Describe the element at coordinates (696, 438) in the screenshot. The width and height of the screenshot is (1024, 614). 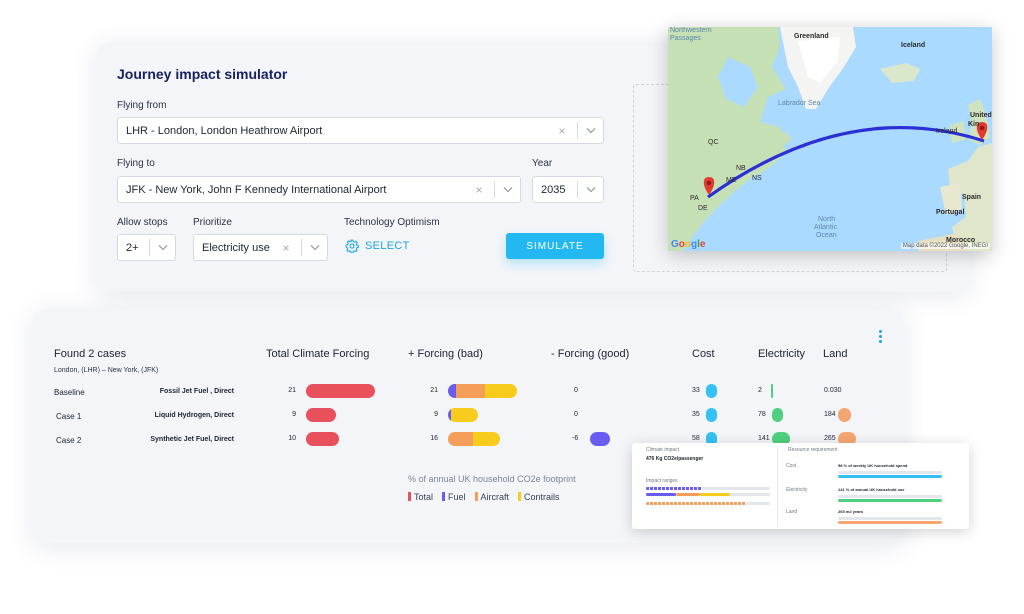
I see `cost-value: 58` at that location.